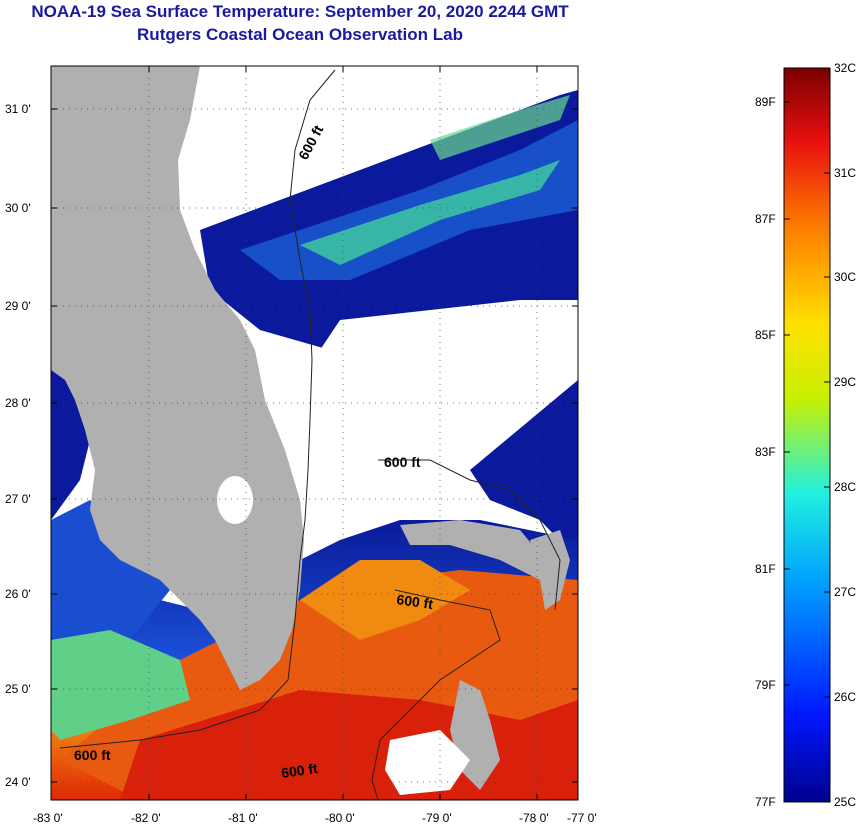  I want to click on lat-label-25: 25 0', so click(18, 689).